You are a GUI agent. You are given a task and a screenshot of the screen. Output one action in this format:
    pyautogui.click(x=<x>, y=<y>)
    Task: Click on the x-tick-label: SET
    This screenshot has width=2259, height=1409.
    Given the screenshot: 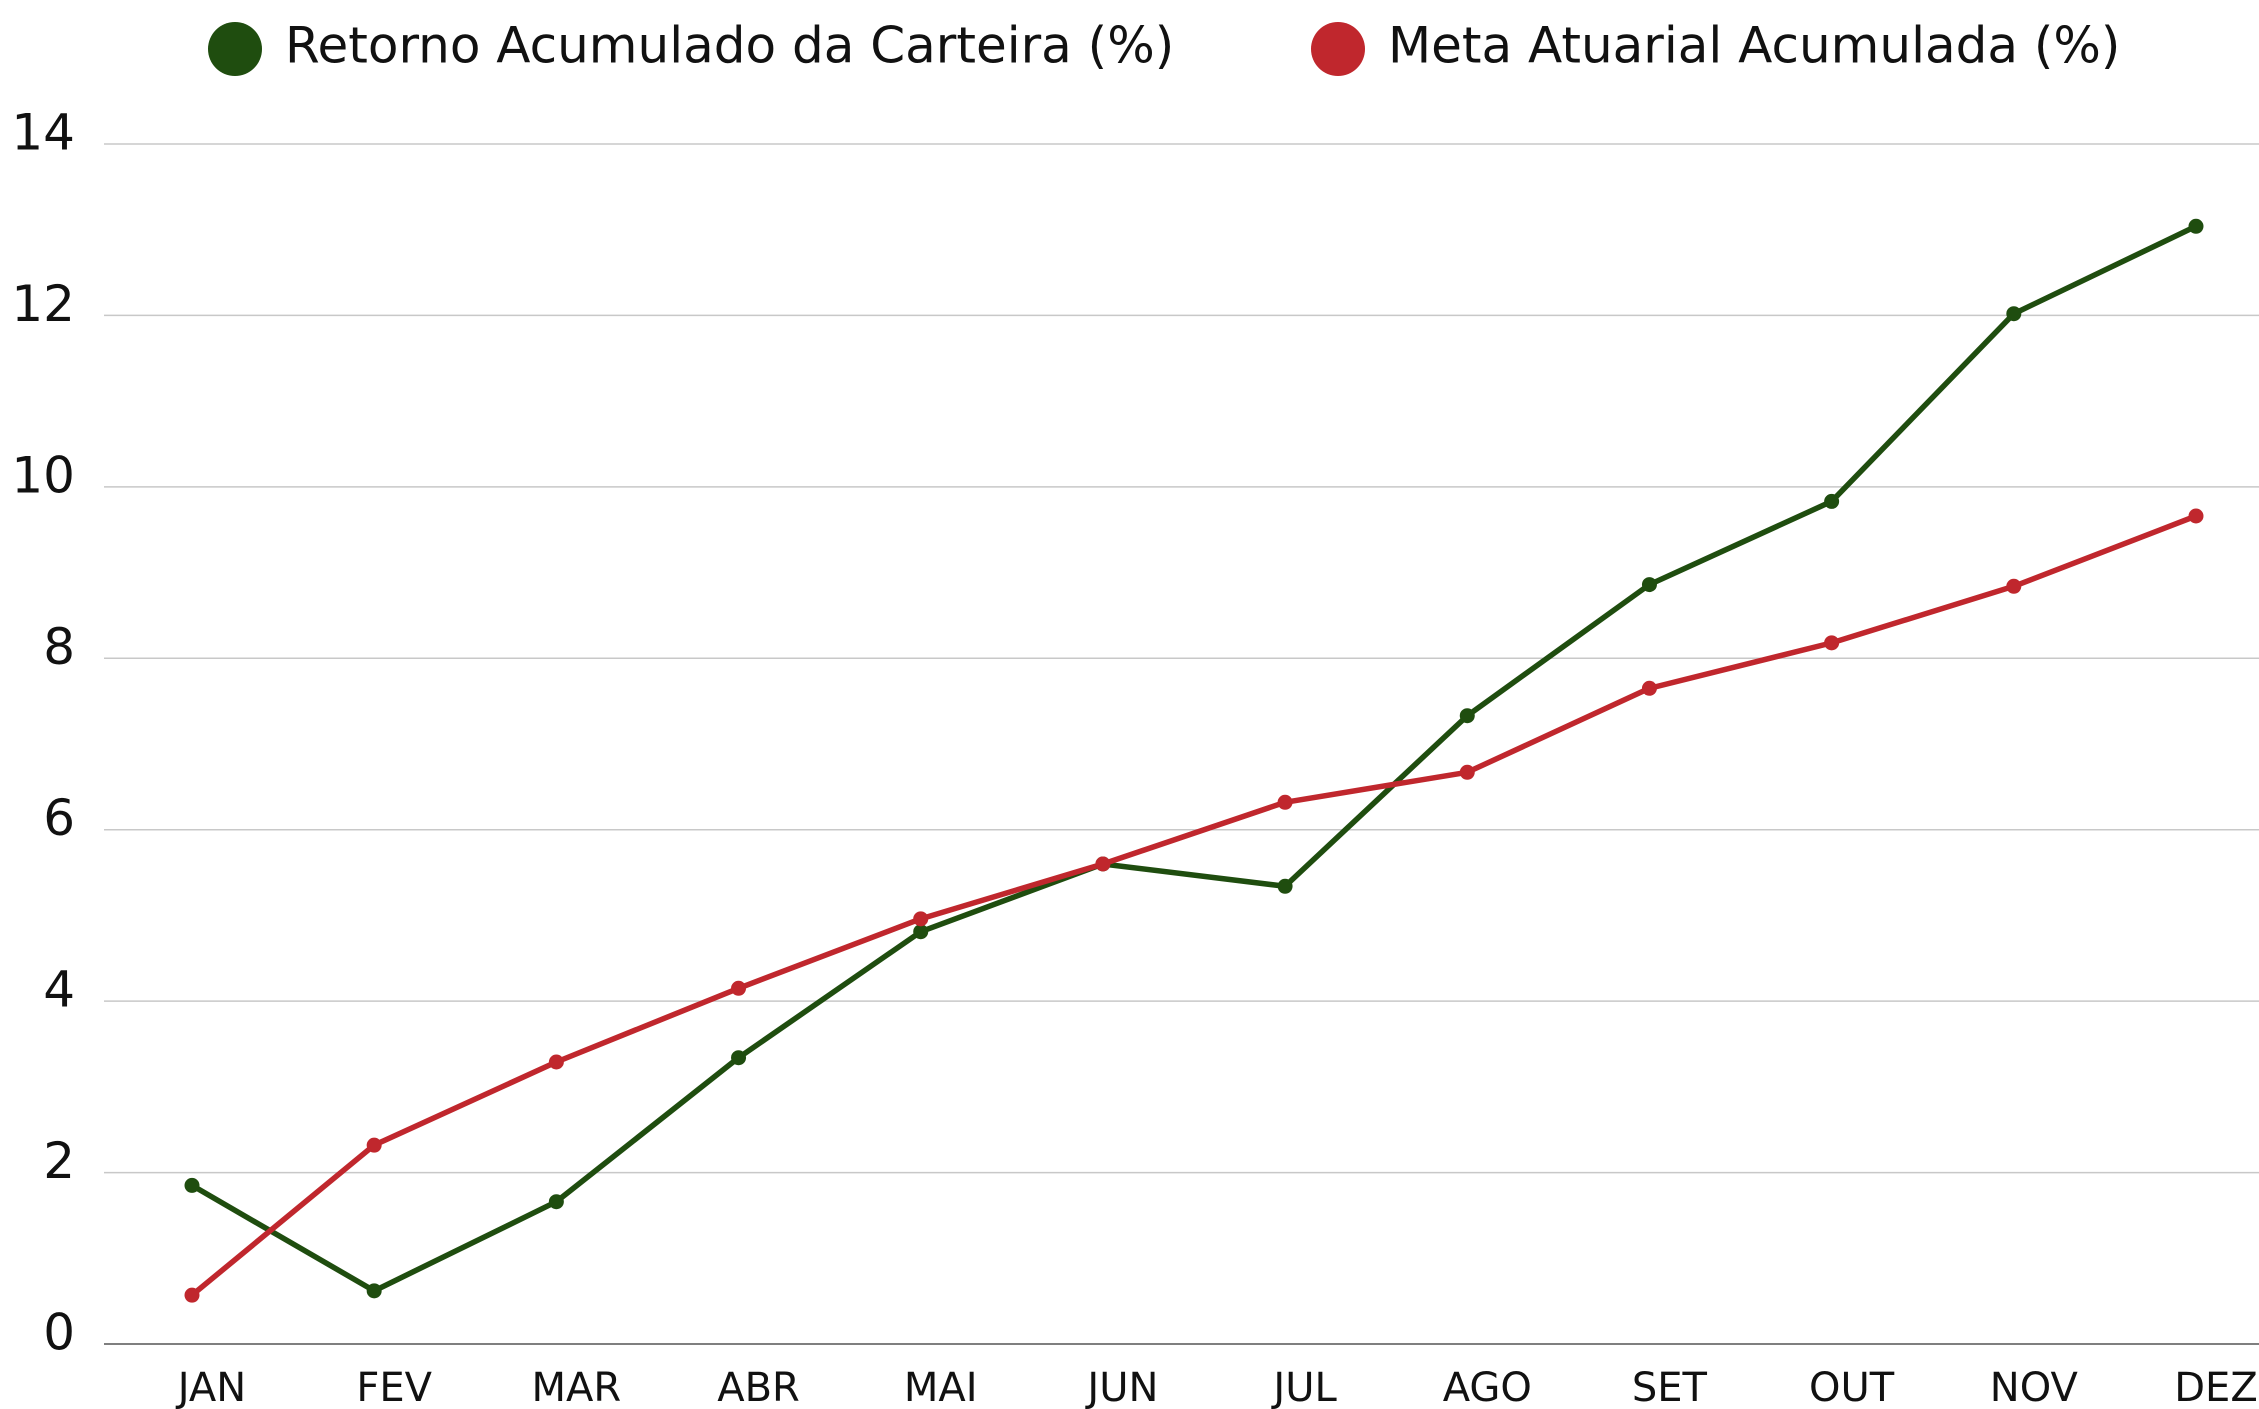 What is the action you would take?
    pyautogui.click(x=1670, y=1387)
    